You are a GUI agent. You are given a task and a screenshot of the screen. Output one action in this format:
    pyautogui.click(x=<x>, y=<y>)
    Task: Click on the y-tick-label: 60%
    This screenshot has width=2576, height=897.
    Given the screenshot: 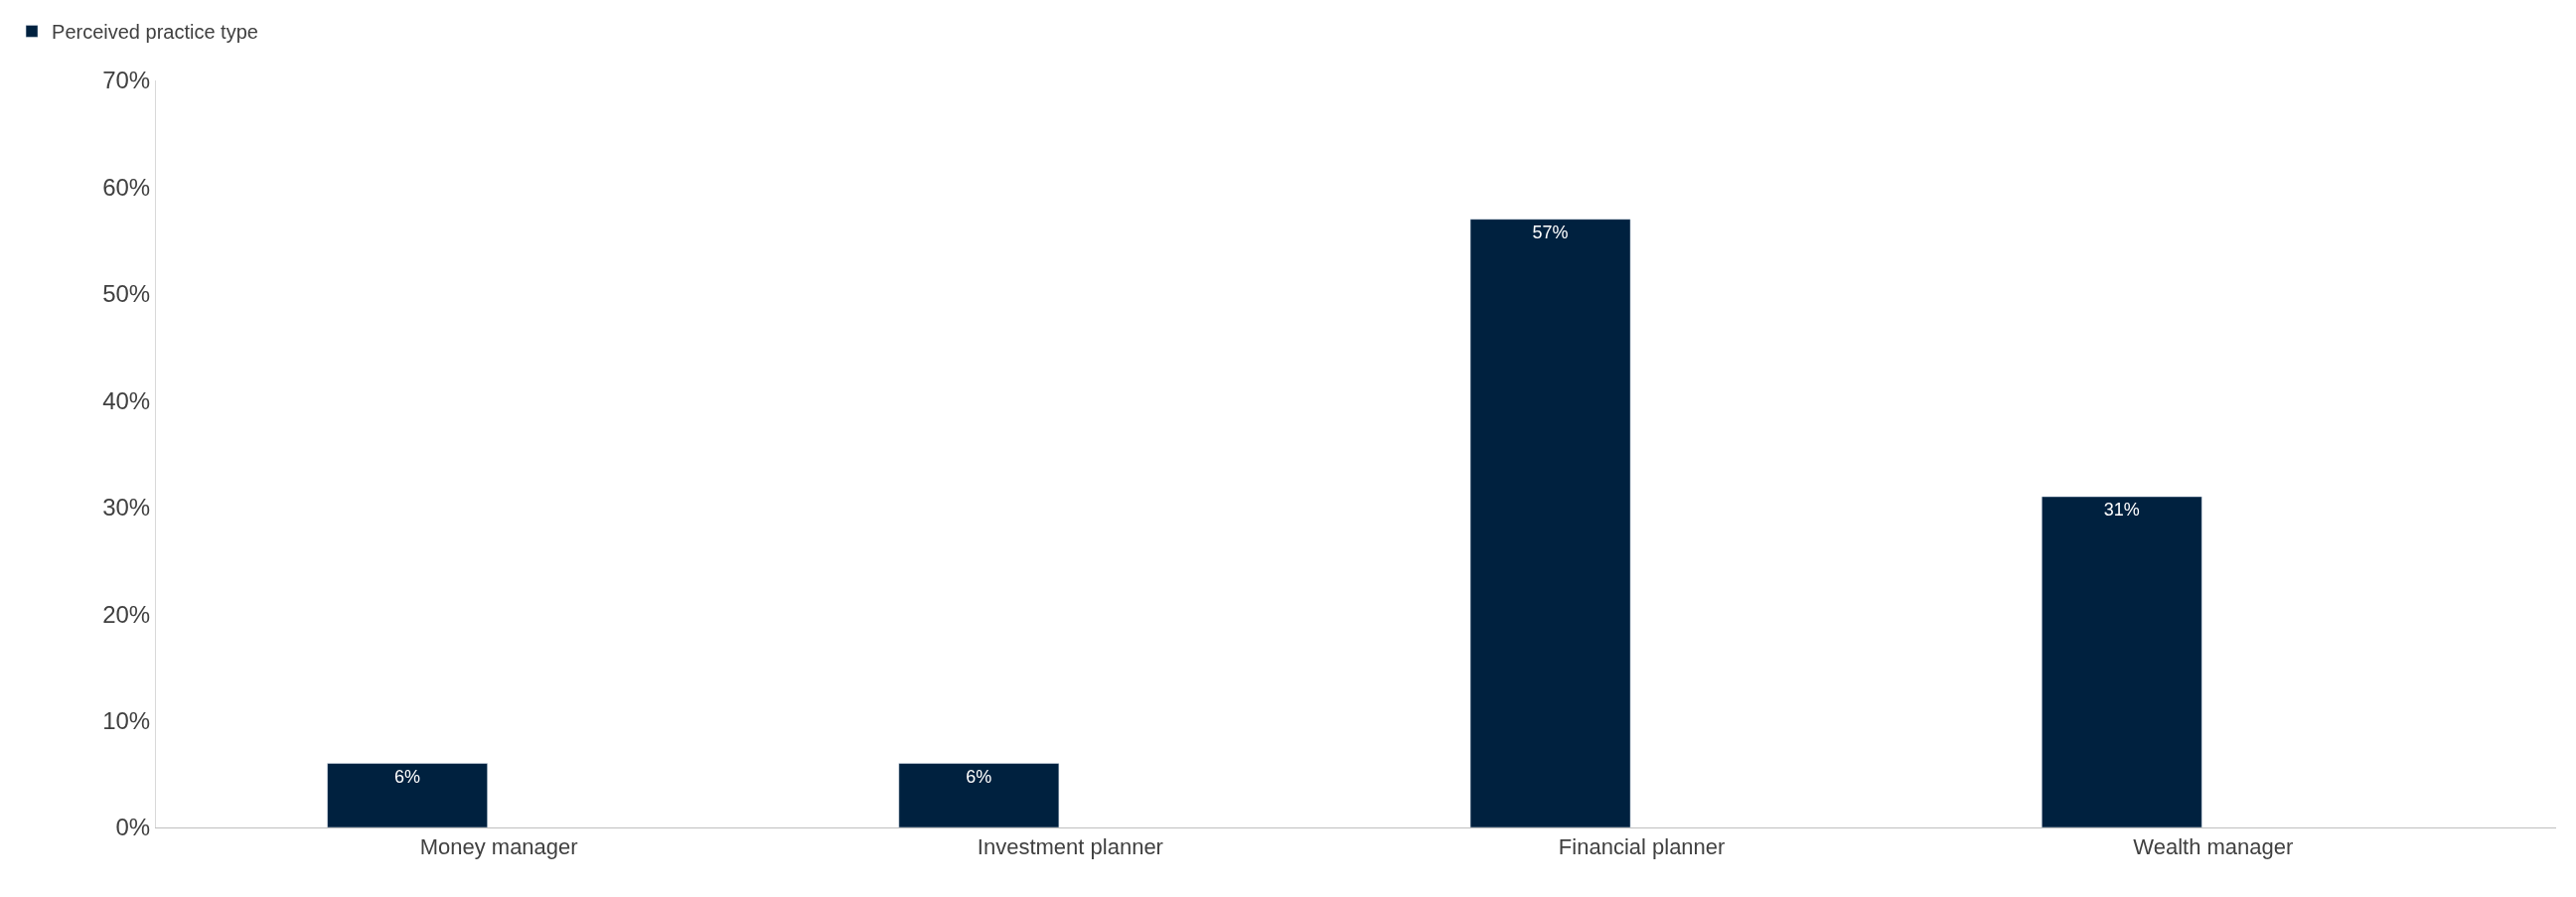 What is the action you would take?
    pyautogui.click(x=126, y=187)
    